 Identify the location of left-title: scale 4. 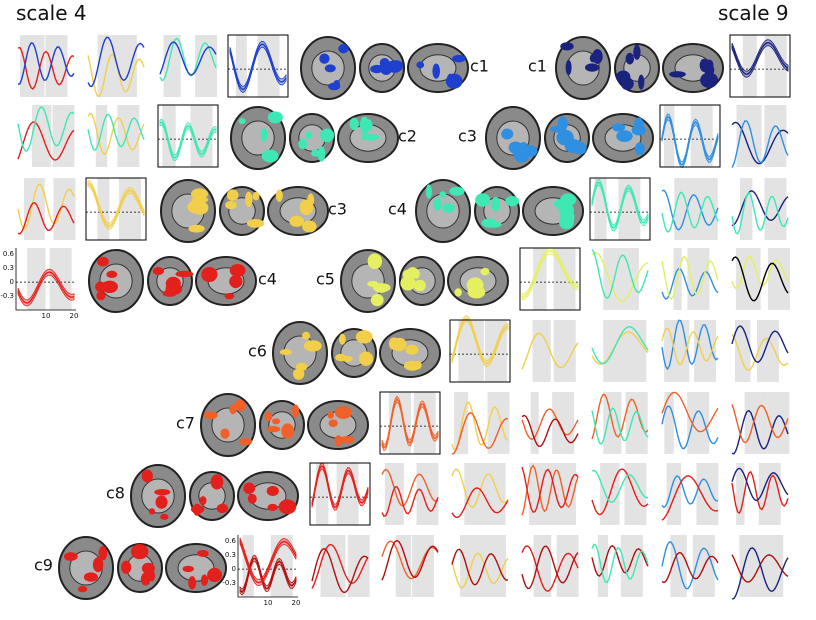
(51, 13).